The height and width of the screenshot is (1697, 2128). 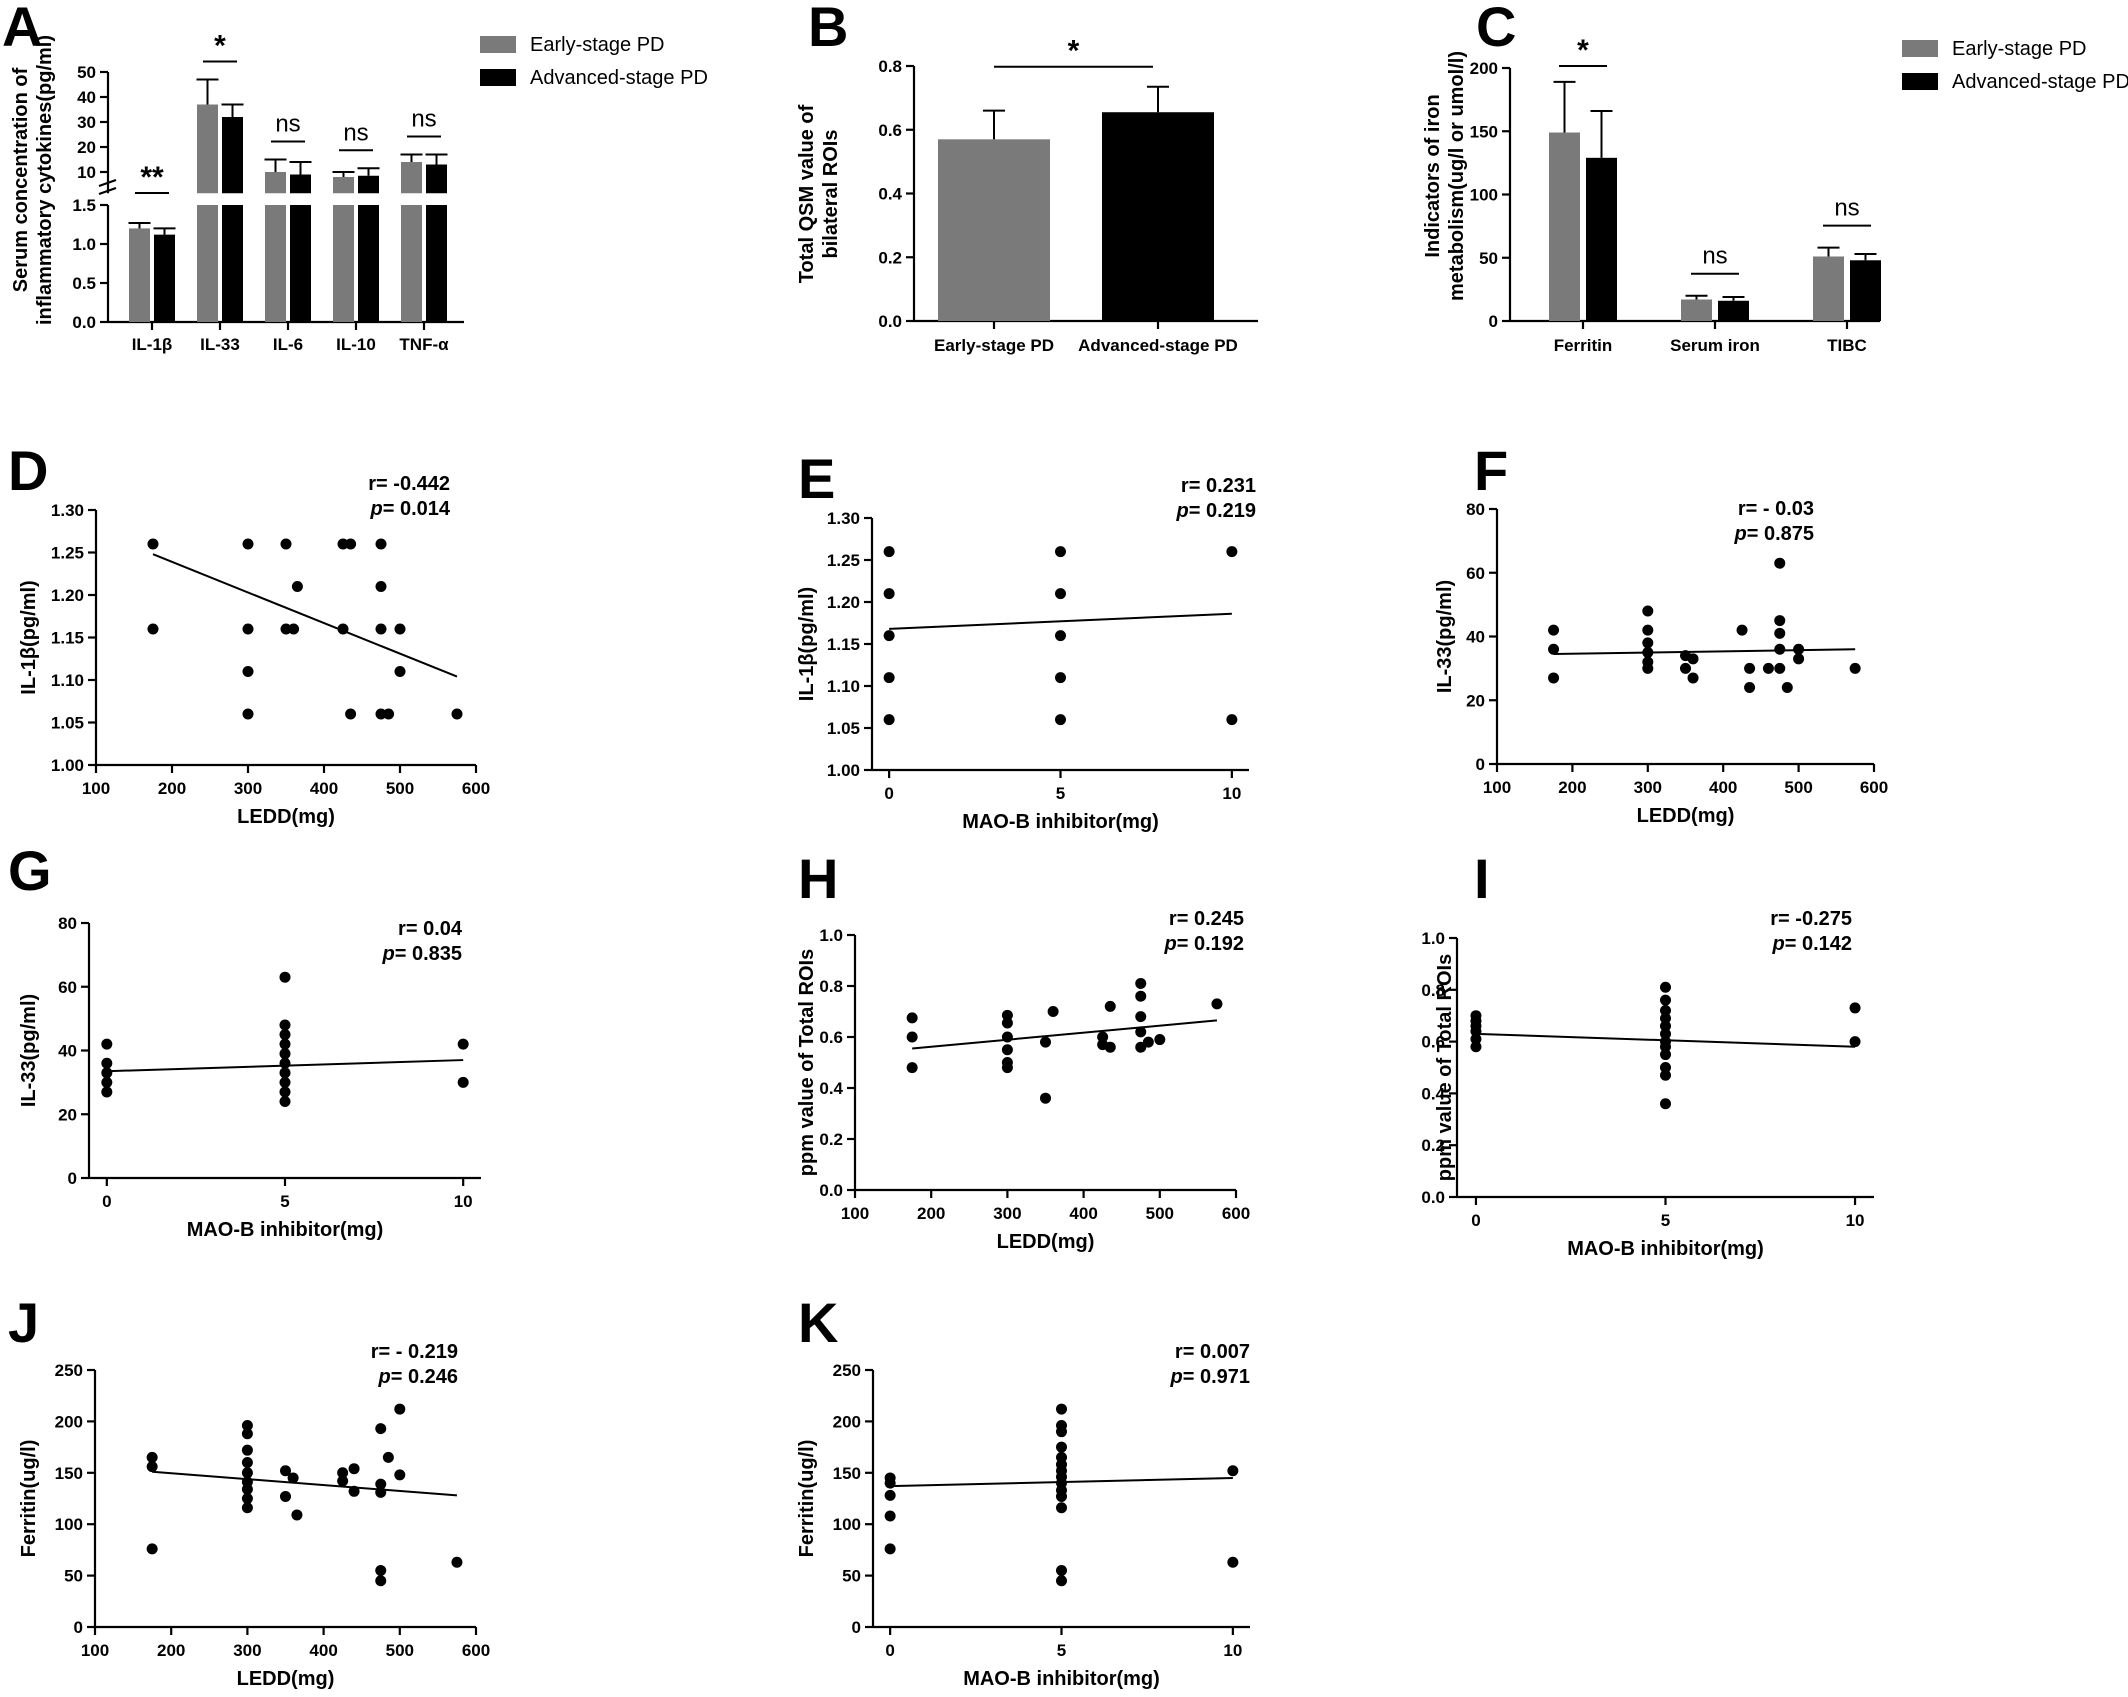 What do you see at coordinates (1433, 938) in the screenshot?
I see `y-tick-label: 1.0` at bounding box center [1433, 938].